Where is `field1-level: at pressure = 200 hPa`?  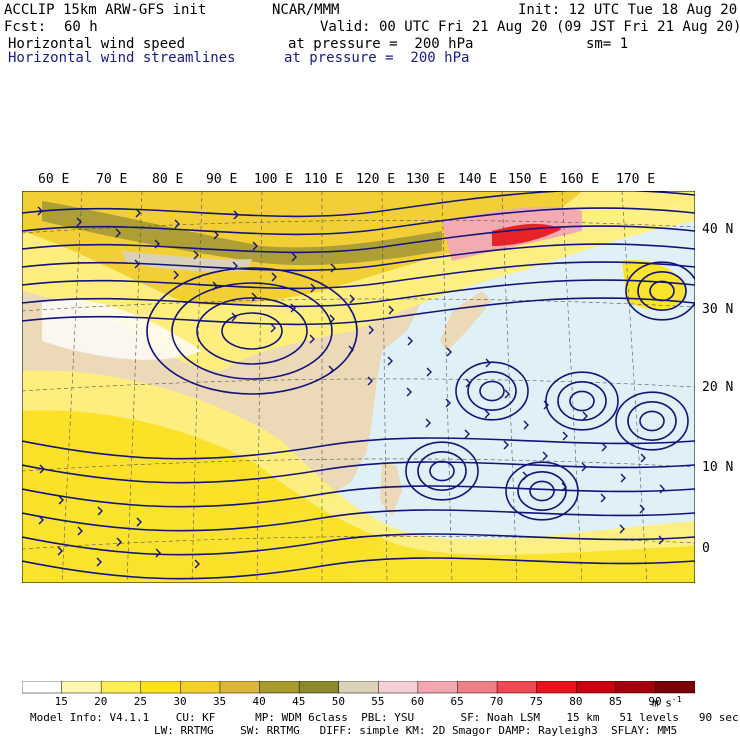
field1-level: at pressure = 200 hPa is located at coordinates (381, 44).